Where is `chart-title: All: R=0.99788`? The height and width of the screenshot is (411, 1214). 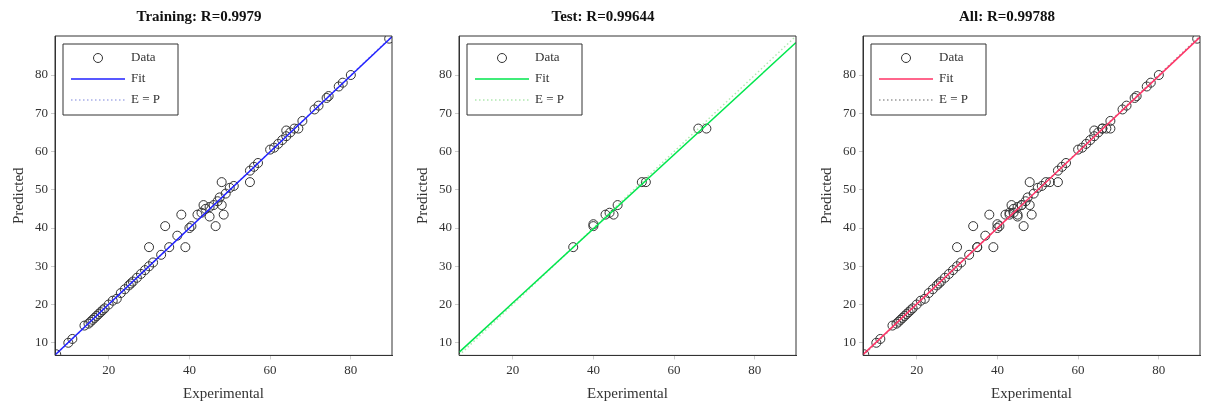
chart-title: All: R=0.99788 is located at coordinates (1007, 15).